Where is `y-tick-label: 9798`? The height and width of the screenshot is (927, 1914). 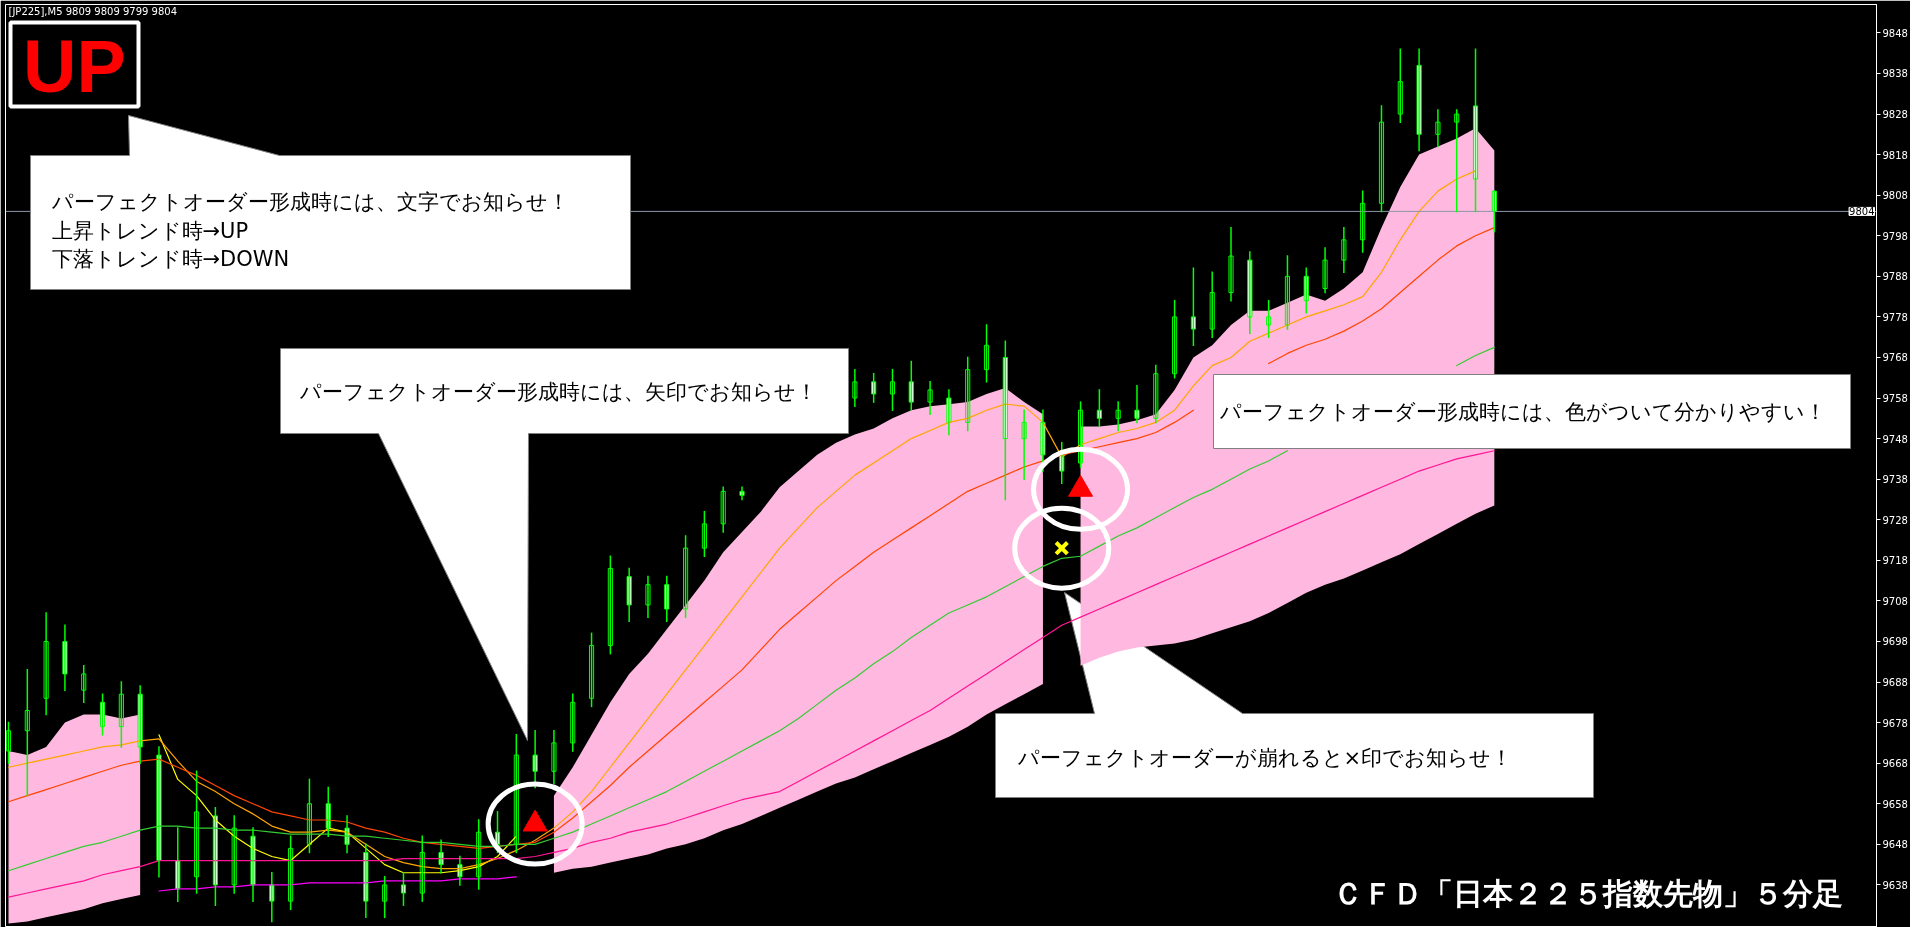 y-tick-label: 9798 is located at coordinates (1895, 236).